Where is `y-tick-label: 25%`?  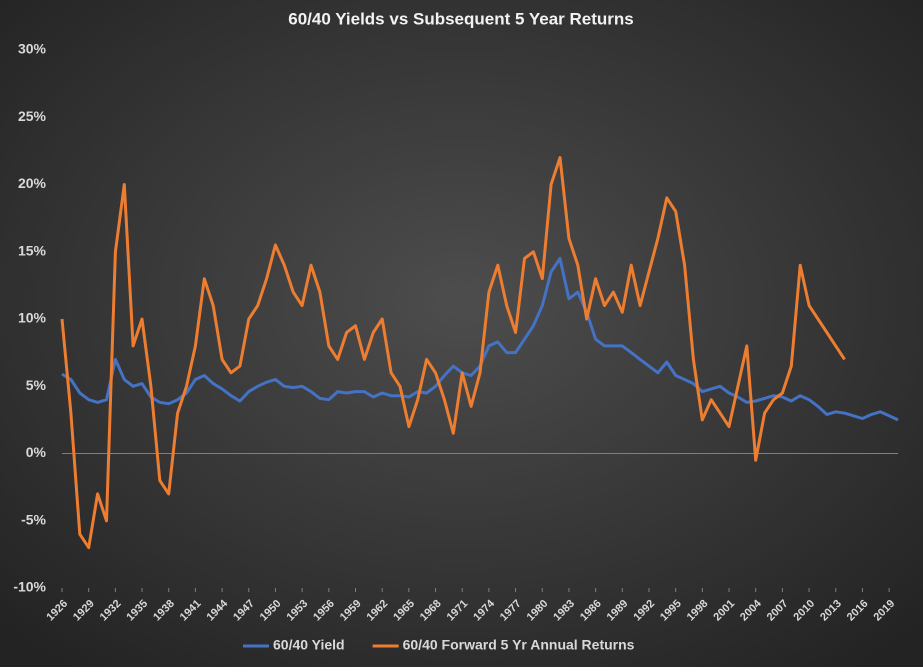
y-tick-label: 25% is located at coordinates (32, 116).